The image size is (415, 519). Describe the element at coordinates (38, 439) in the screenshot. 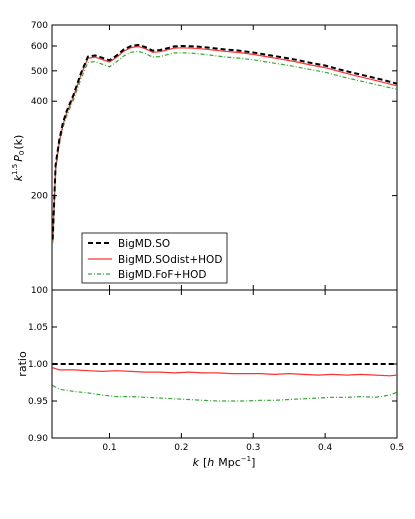

I see `bottom-y-tick-label: 0.90` at that location.